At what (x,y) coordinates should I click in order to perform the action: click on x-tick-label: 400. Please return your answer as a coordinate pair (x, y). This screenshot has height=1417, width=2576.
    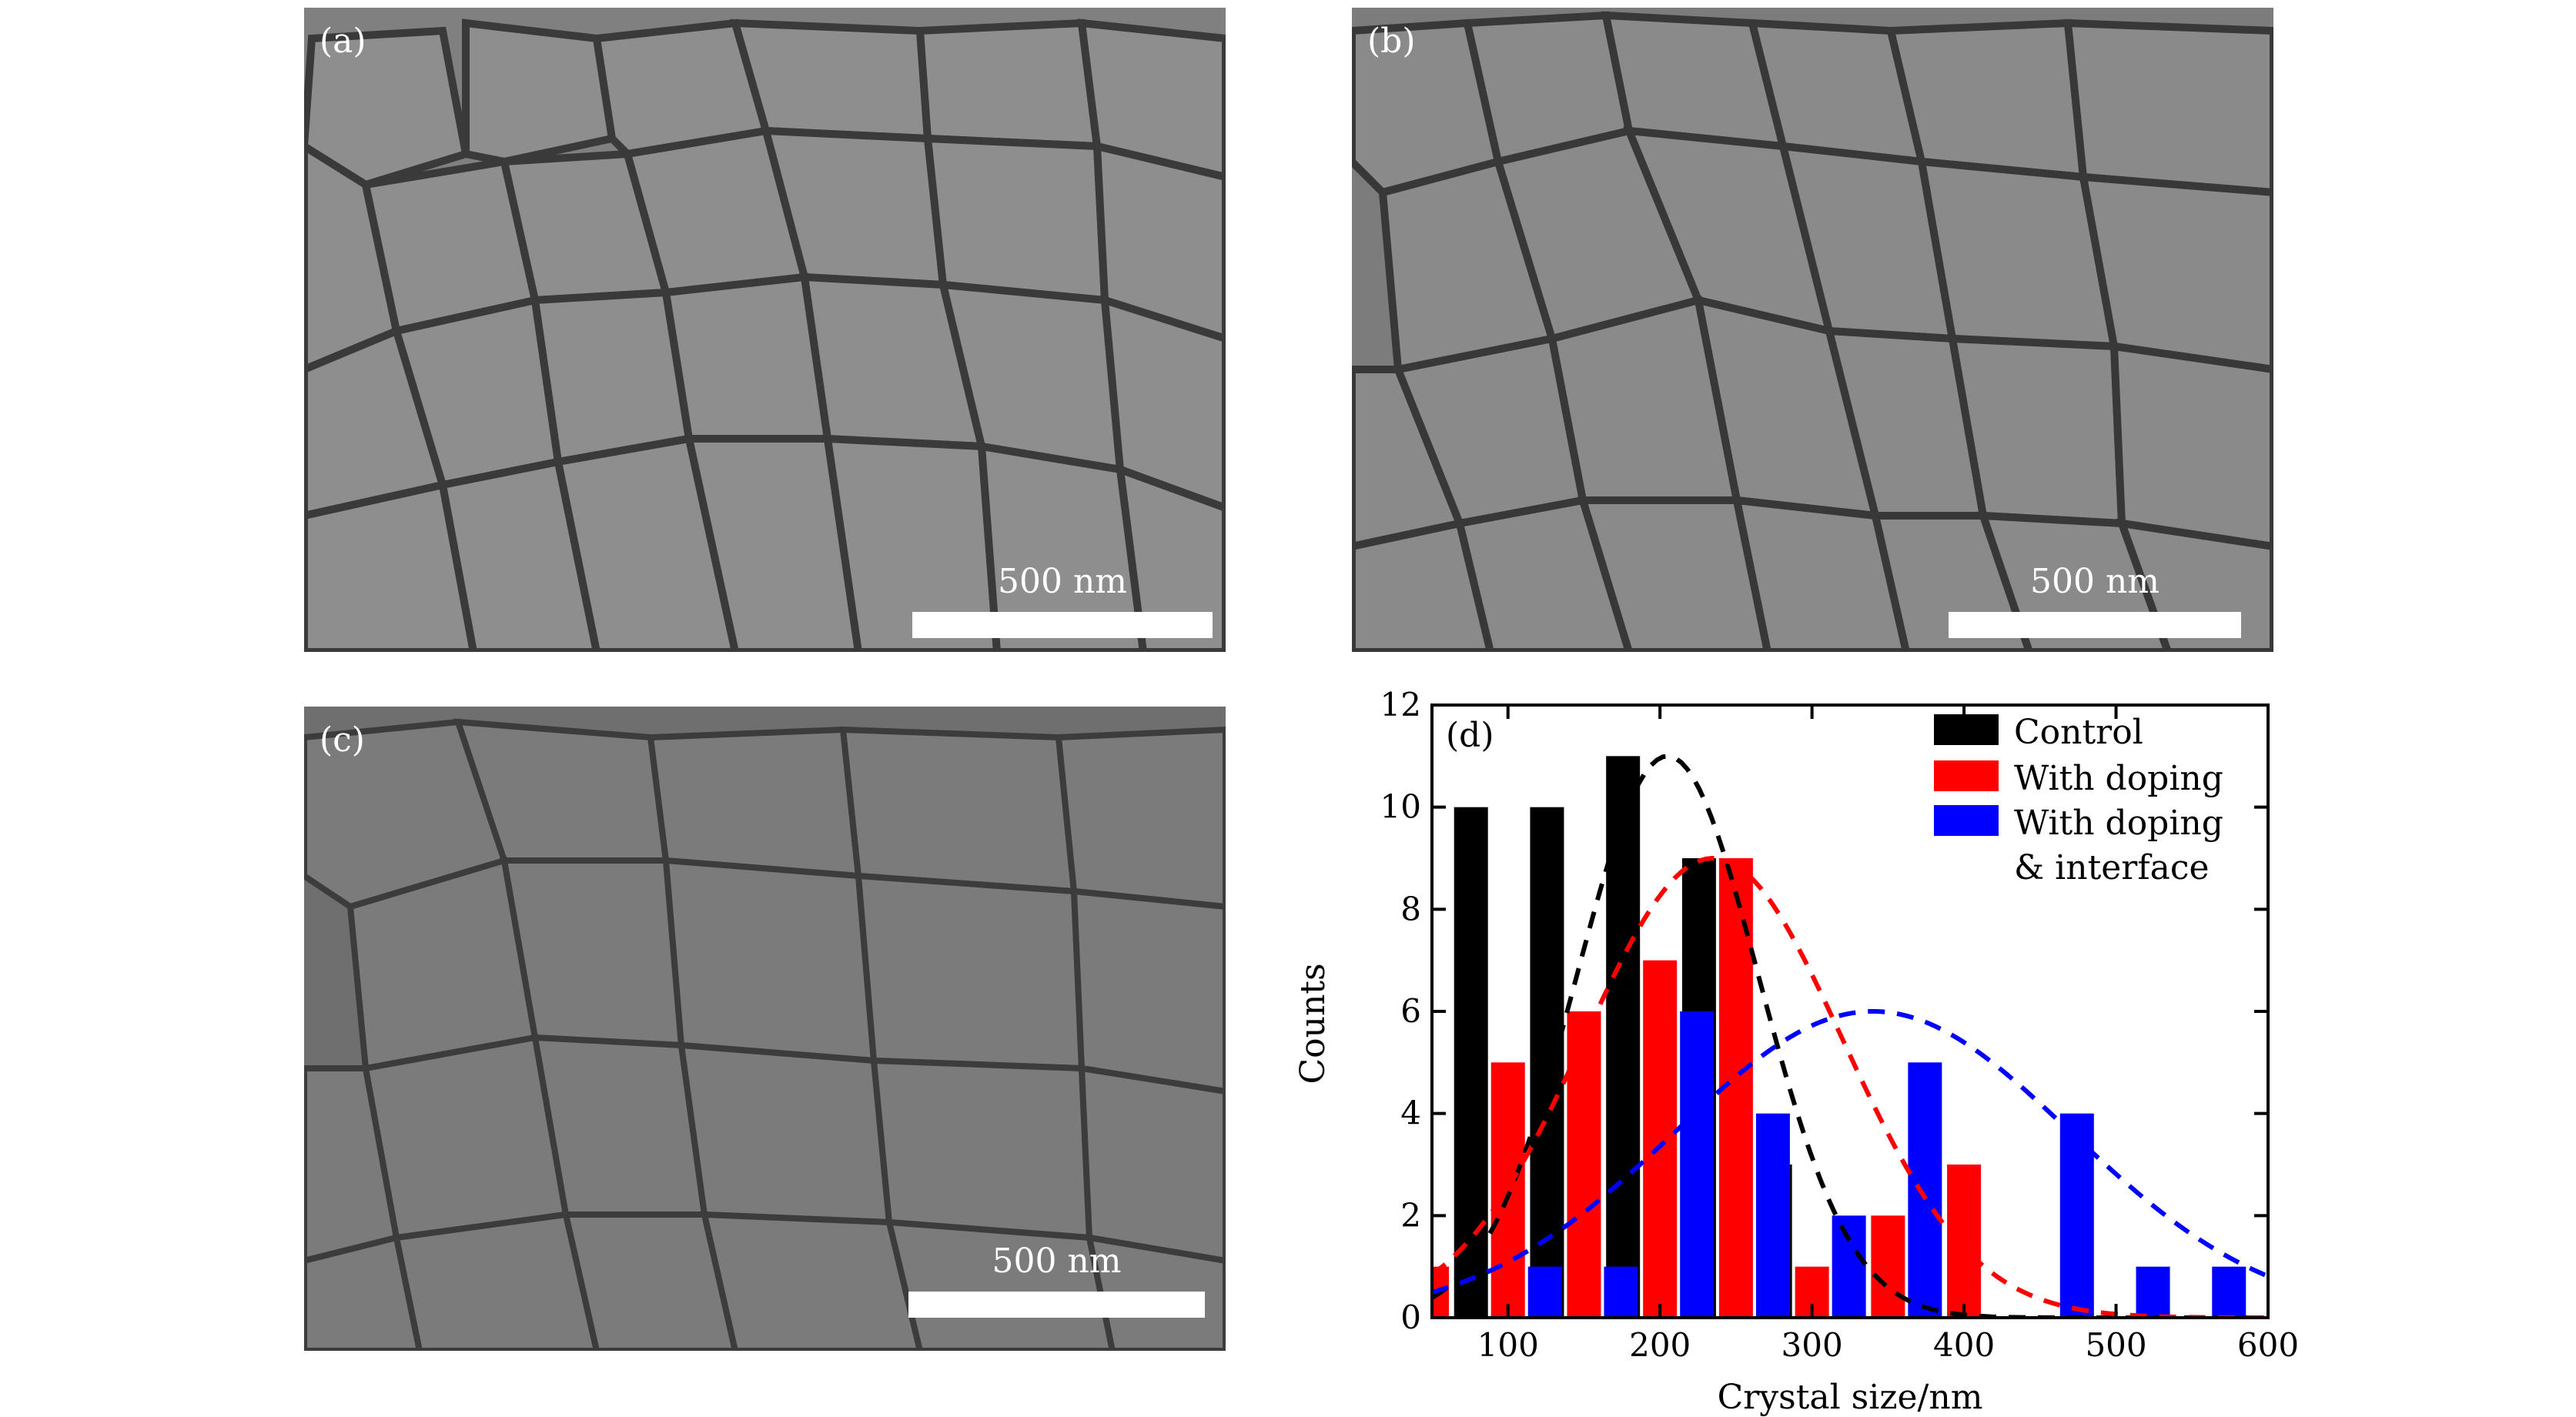
    Looking at the image, I should click on (1964, 1345).